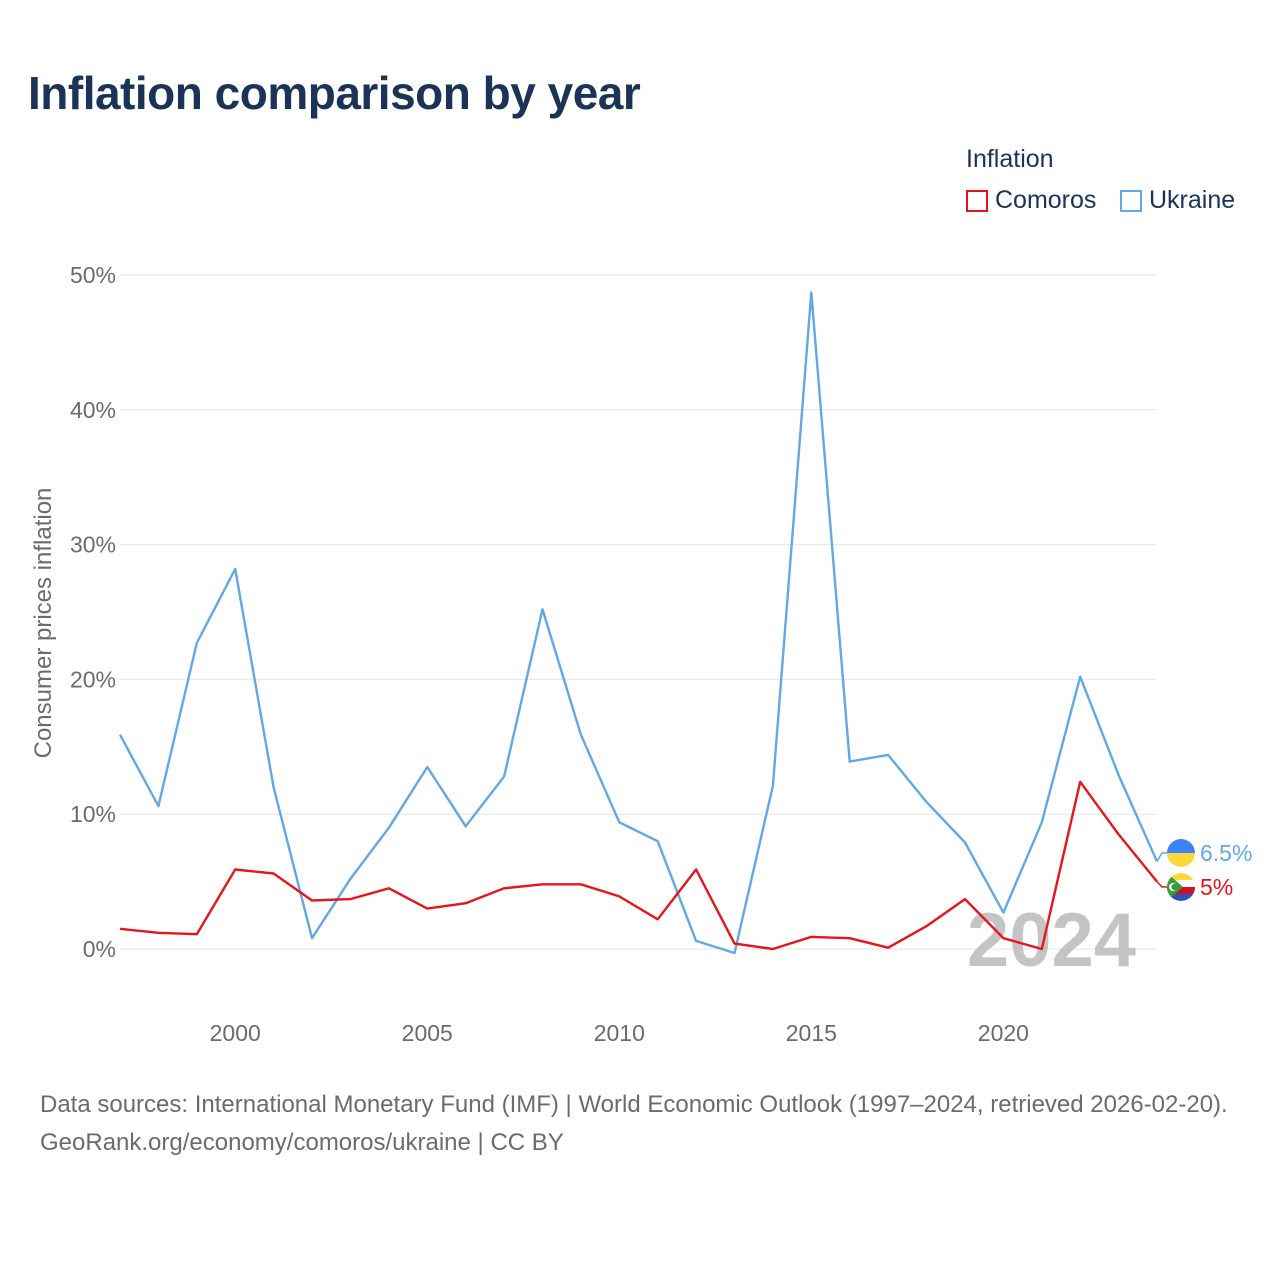  What do you see at coordinates (1010, 159) in the screenshot?
I see `legend-title: Inflation` at bounding box center [1010, 159].